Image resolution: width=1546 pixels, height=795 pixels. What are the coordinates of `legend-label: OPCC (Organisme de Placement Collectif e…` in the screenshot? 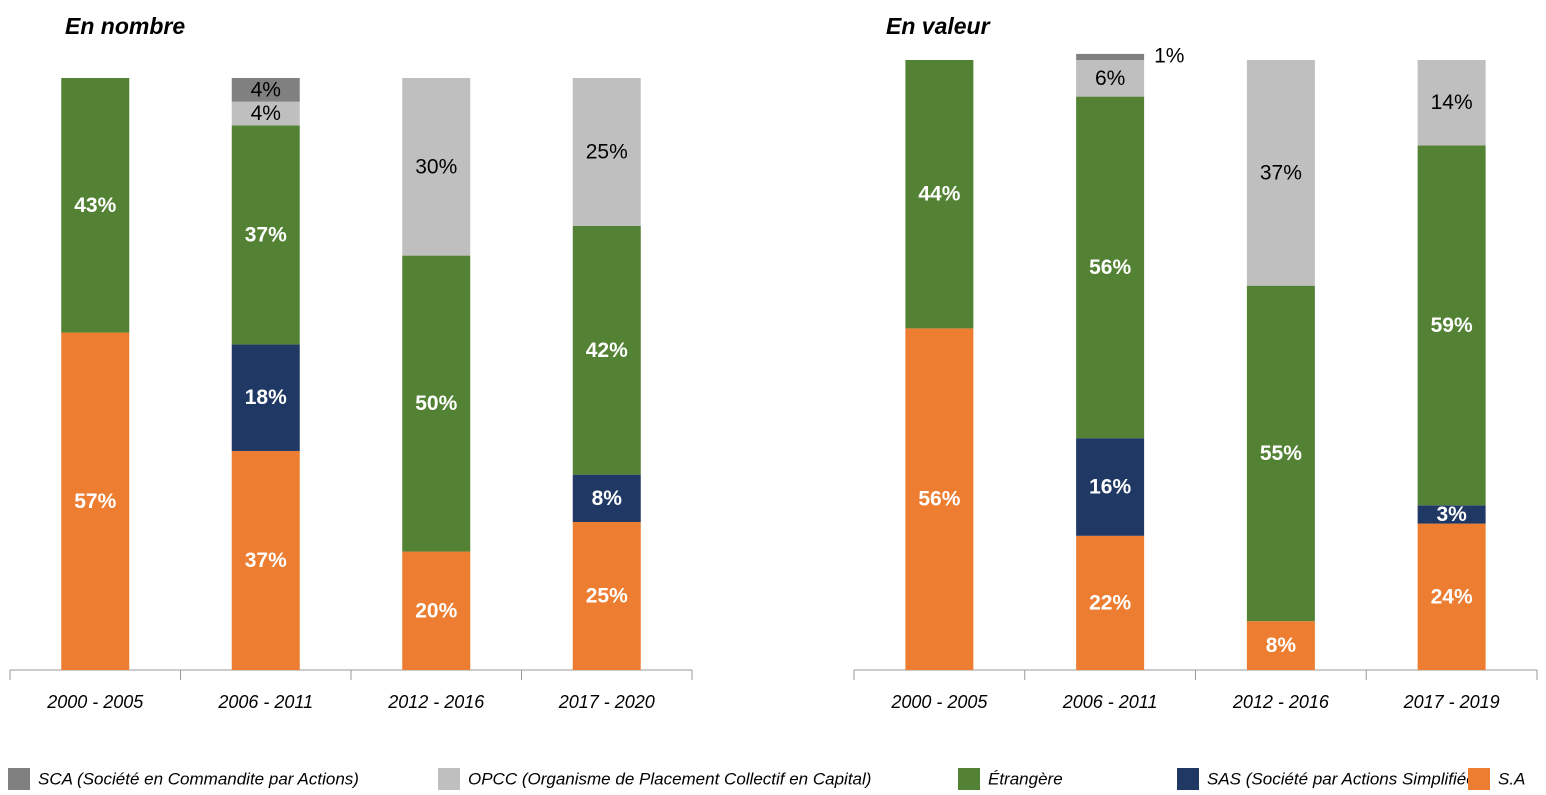 It's located at (669, 778).